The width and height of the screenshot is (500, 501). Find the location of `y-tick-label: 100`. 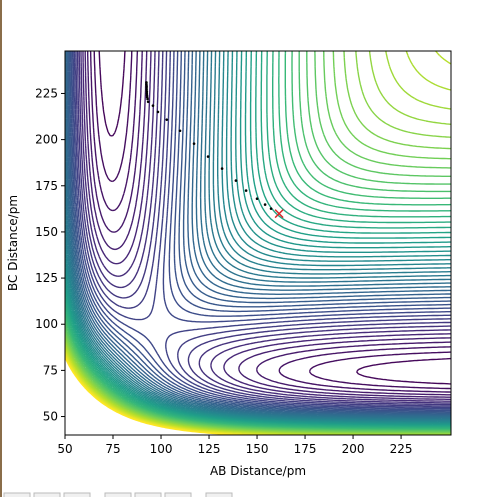

y-tick-label: 100 is located at coordinates (46, 324).